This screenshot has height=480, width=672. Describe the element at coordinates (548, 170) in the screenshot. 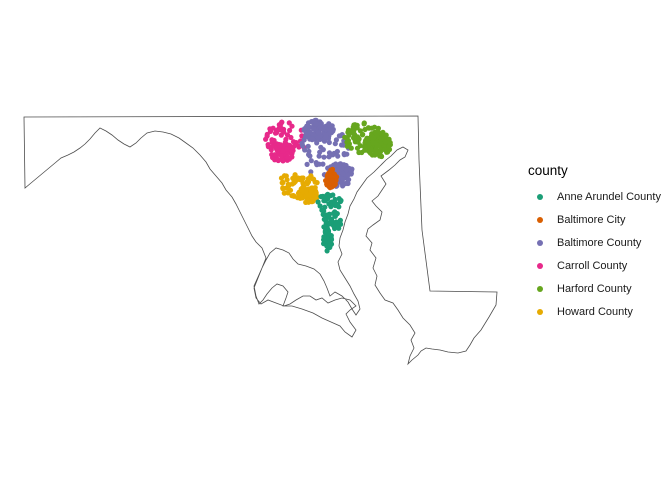

I see `legend-title: county` at that location.